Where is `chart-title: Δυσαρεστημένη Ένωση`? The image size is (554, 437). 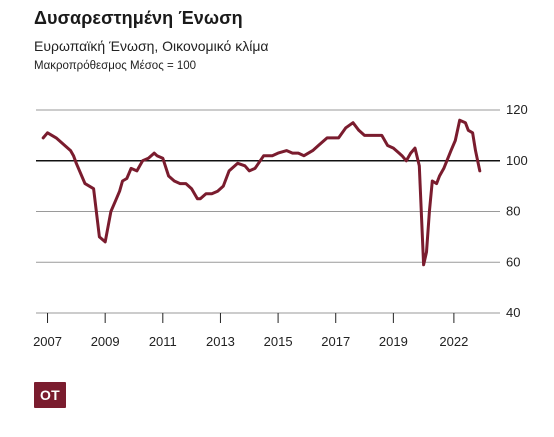 chart-title: Δυσαρεστημένη Ένωση is located at coordinates (138, 18).